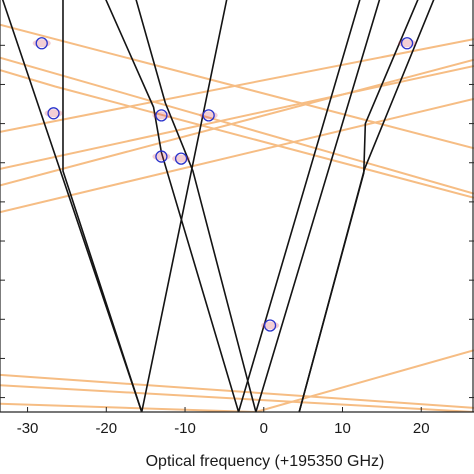  What do you see at coordinates (185, 428) in the screenshot?
I see `x-tick-label-2: -10` at bounding box center [185, 428].